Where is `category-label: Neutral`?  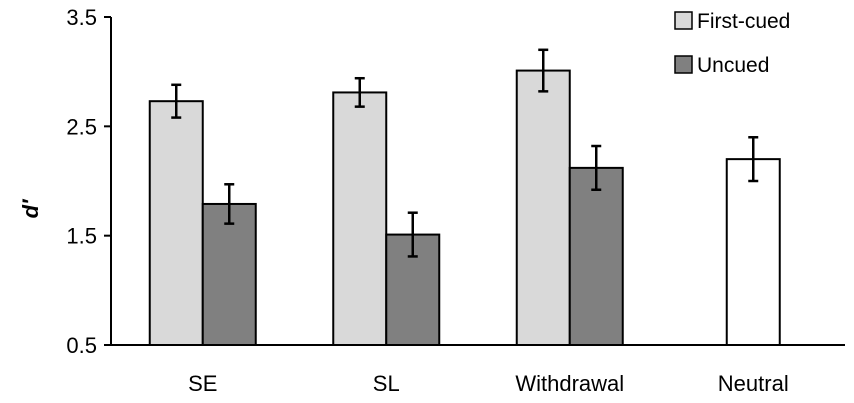
category-label: Neutral is located at coordinates (753, 383).